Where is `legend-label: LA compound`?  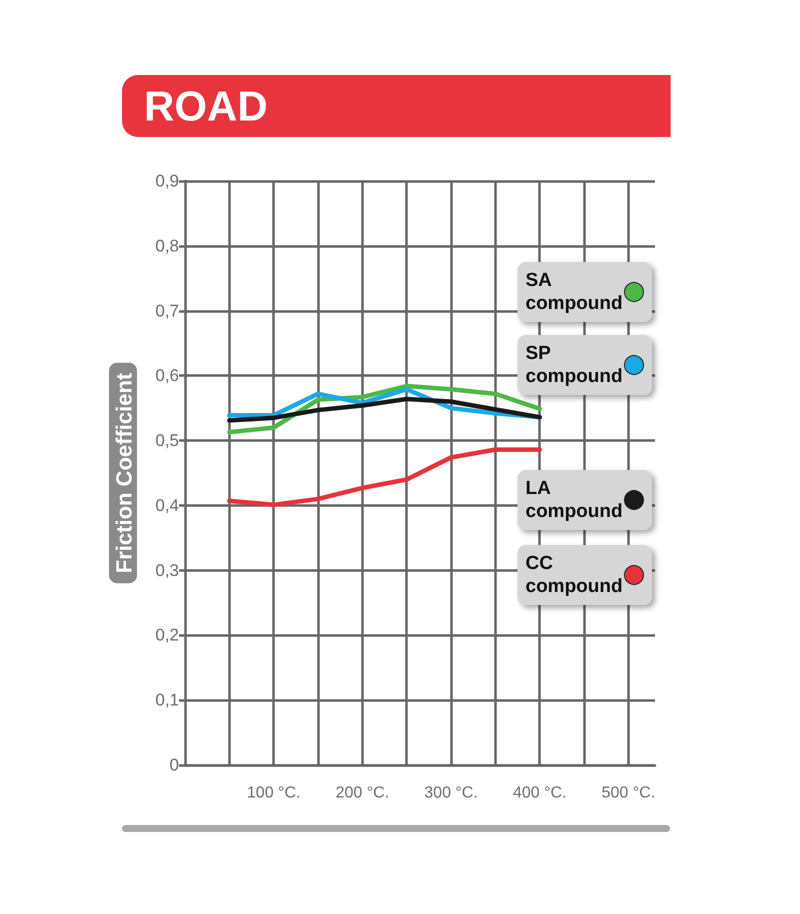
legend-label: LA compound is located at coordinates (574, 500).